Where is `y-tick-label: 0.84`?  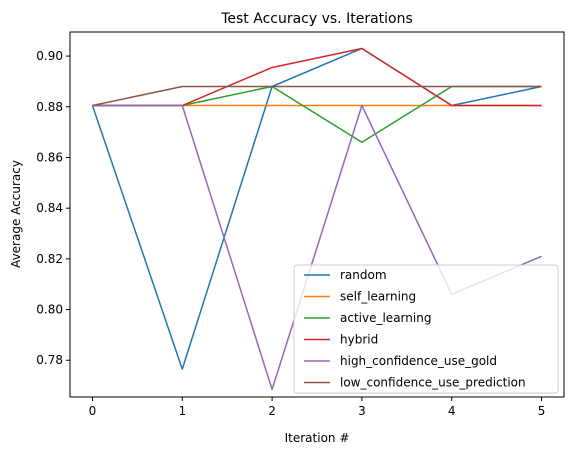
y-tick-label: 0.84 is located at coordinates (49, 208).